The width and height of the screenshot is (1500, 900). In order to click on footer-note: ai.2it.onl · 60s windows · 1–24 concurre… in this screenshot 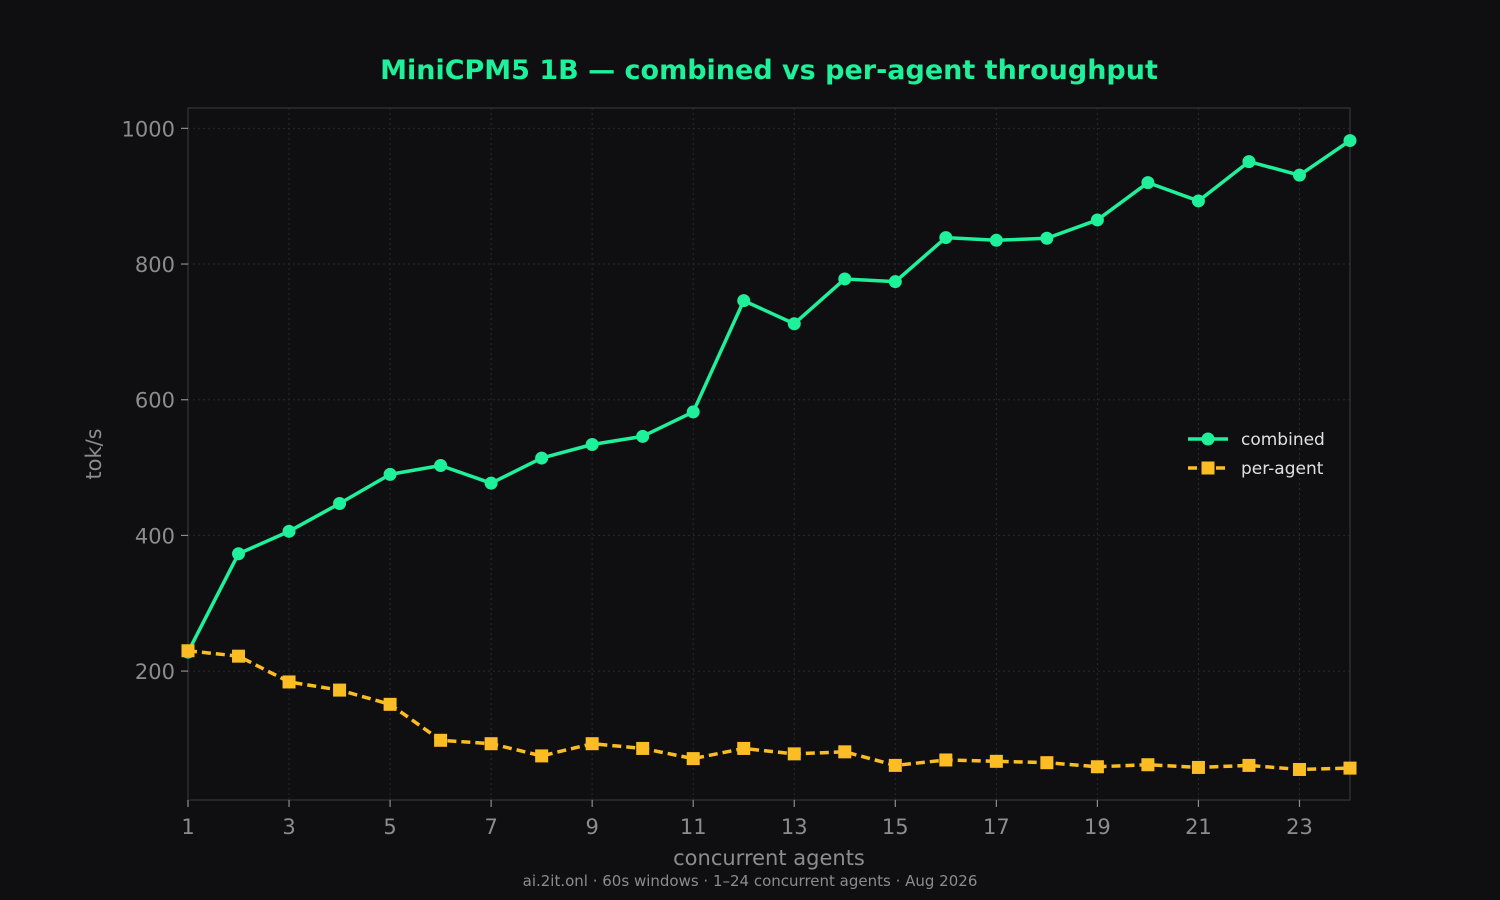, I will do `click(750, 881)`.